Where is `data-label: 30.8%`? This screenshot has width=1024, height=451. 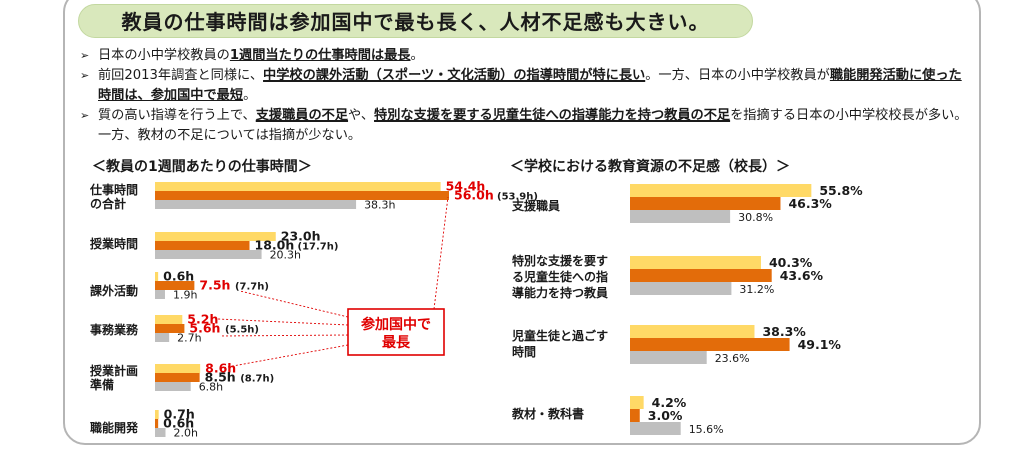 data-label: 30.8% is located at coordinates (755, 217).